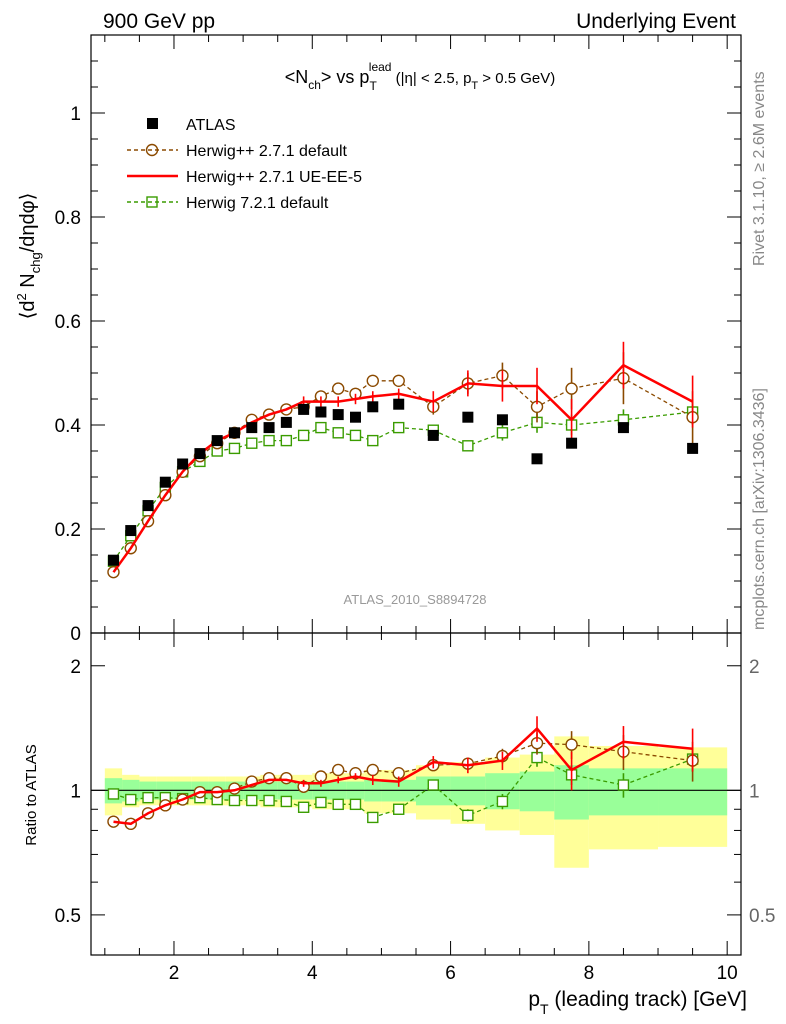  I want to click on ratio-y-tick-label: 0.5, so click(68, 916).